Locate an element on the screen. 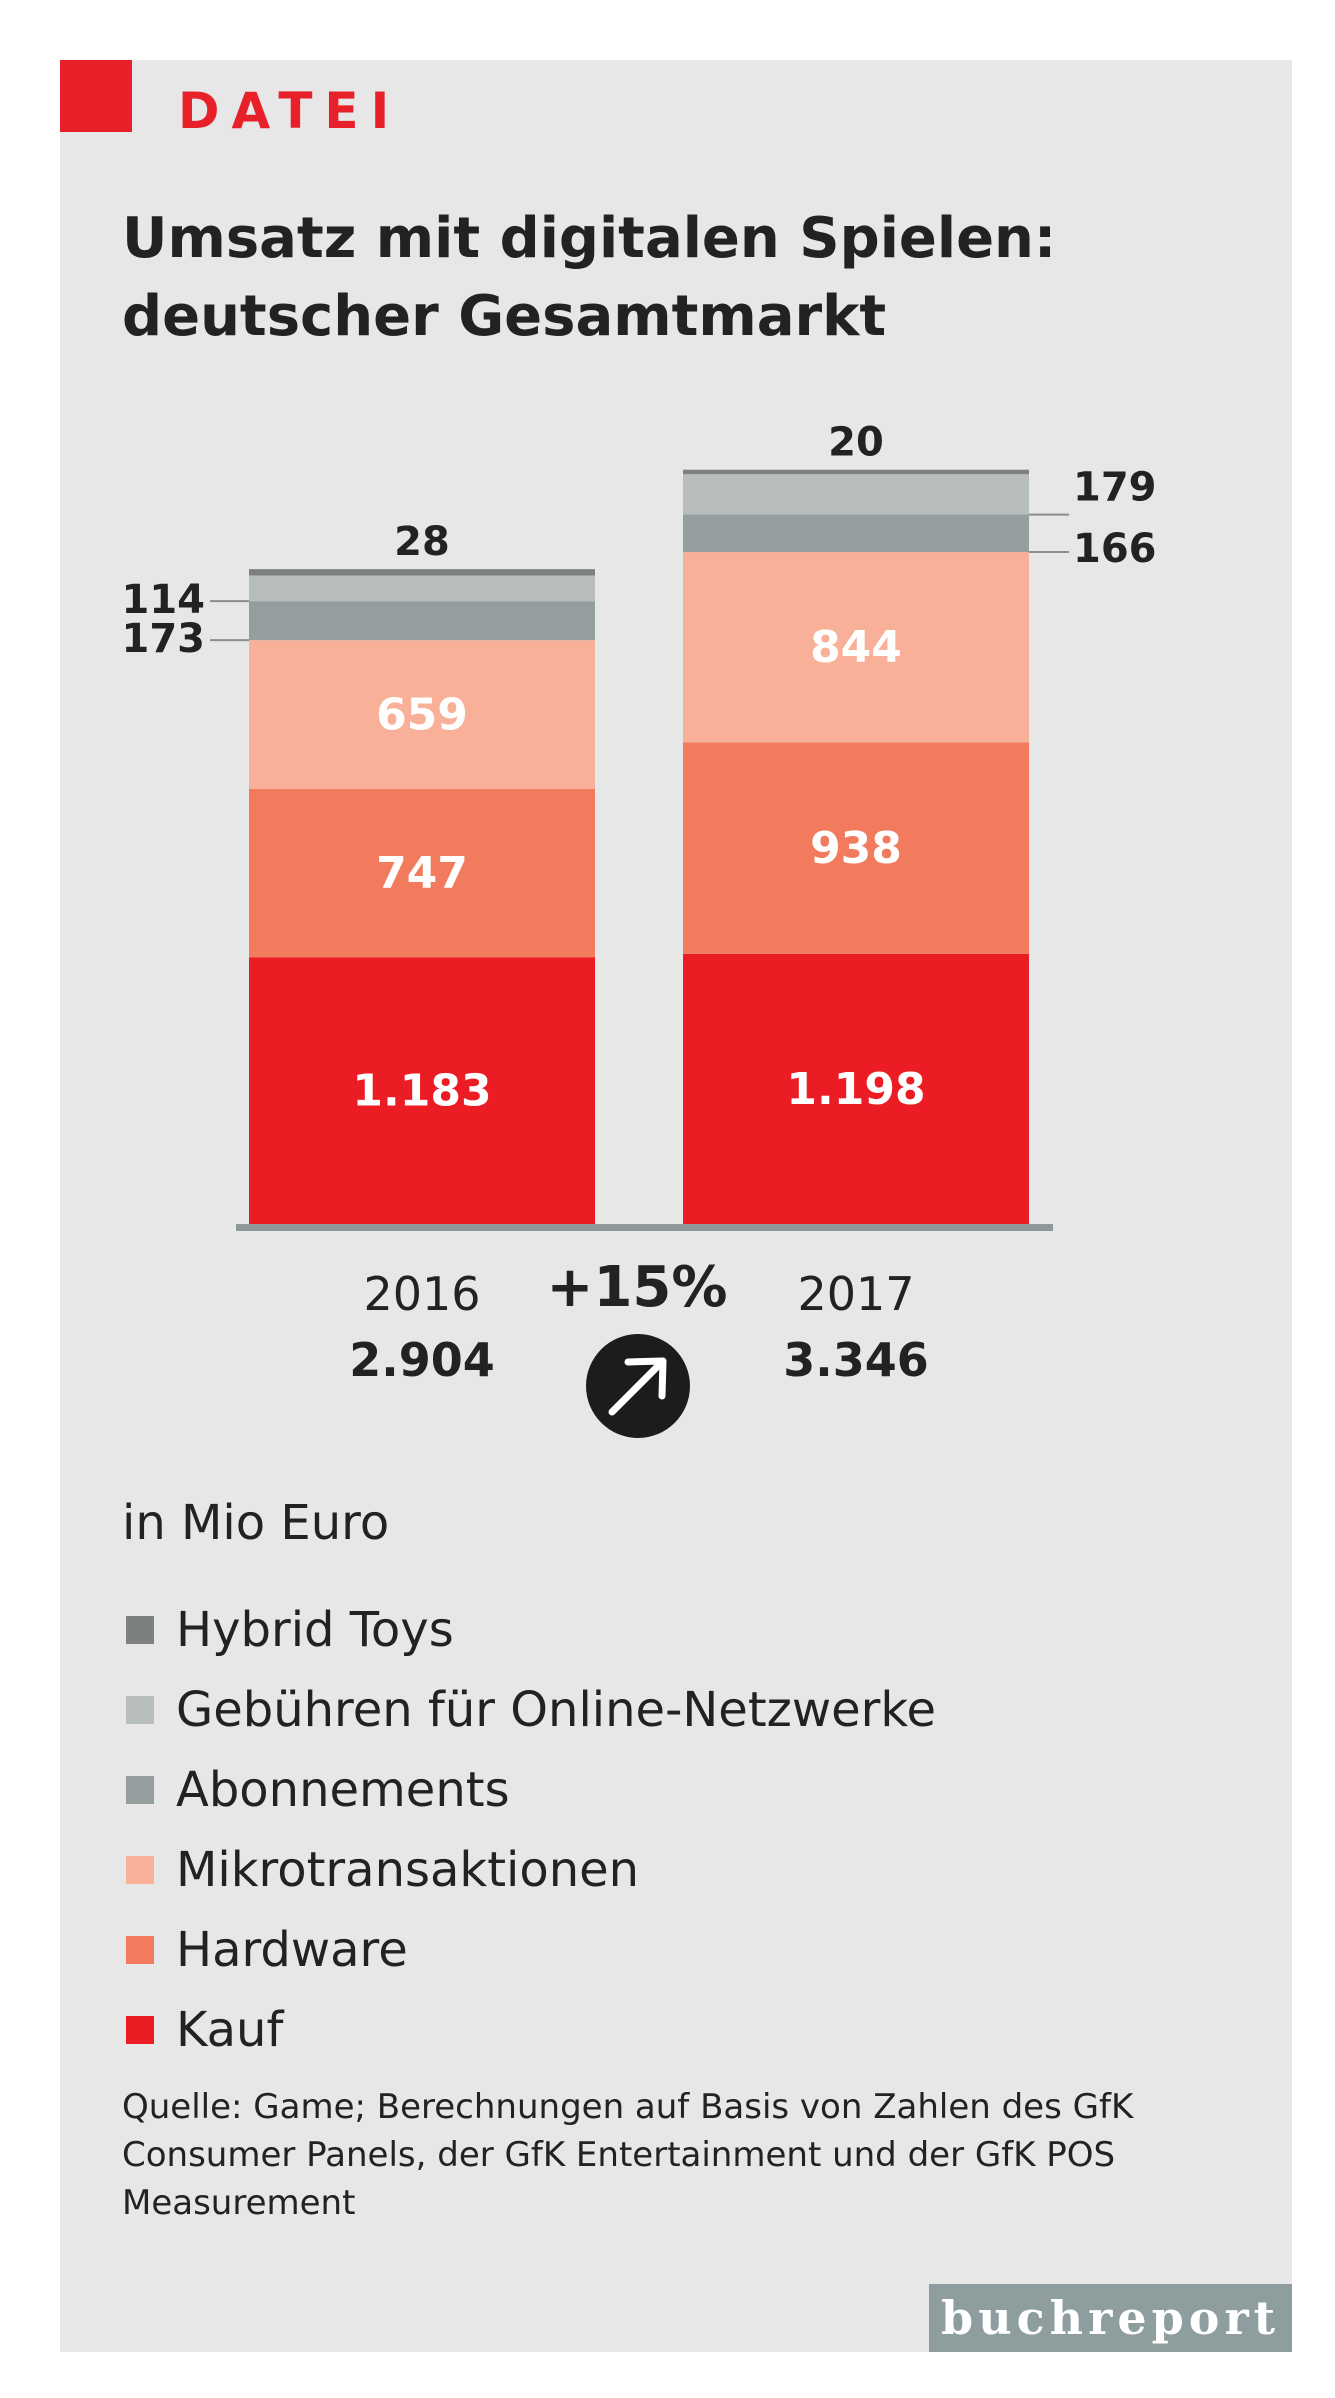 The height and width of the screenshot is (2398, 1335). data-label: 844 is located at coordinates (856, 647).